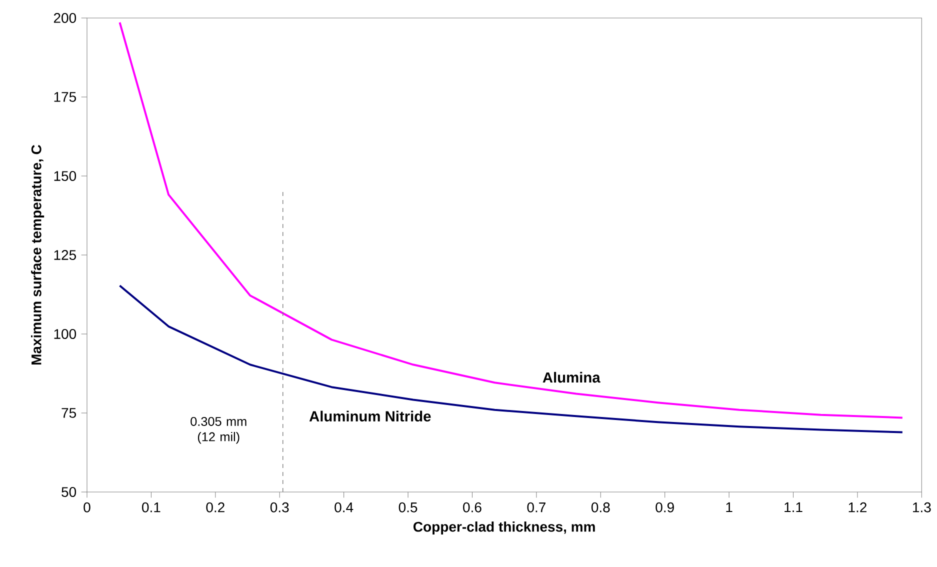 Image resolution: width=937 pixels, height=567 pixels. What do you see at coordinates (571, 377) in the screenshot?
I see `series-label: Alumina` at bounding box center [571, 377].